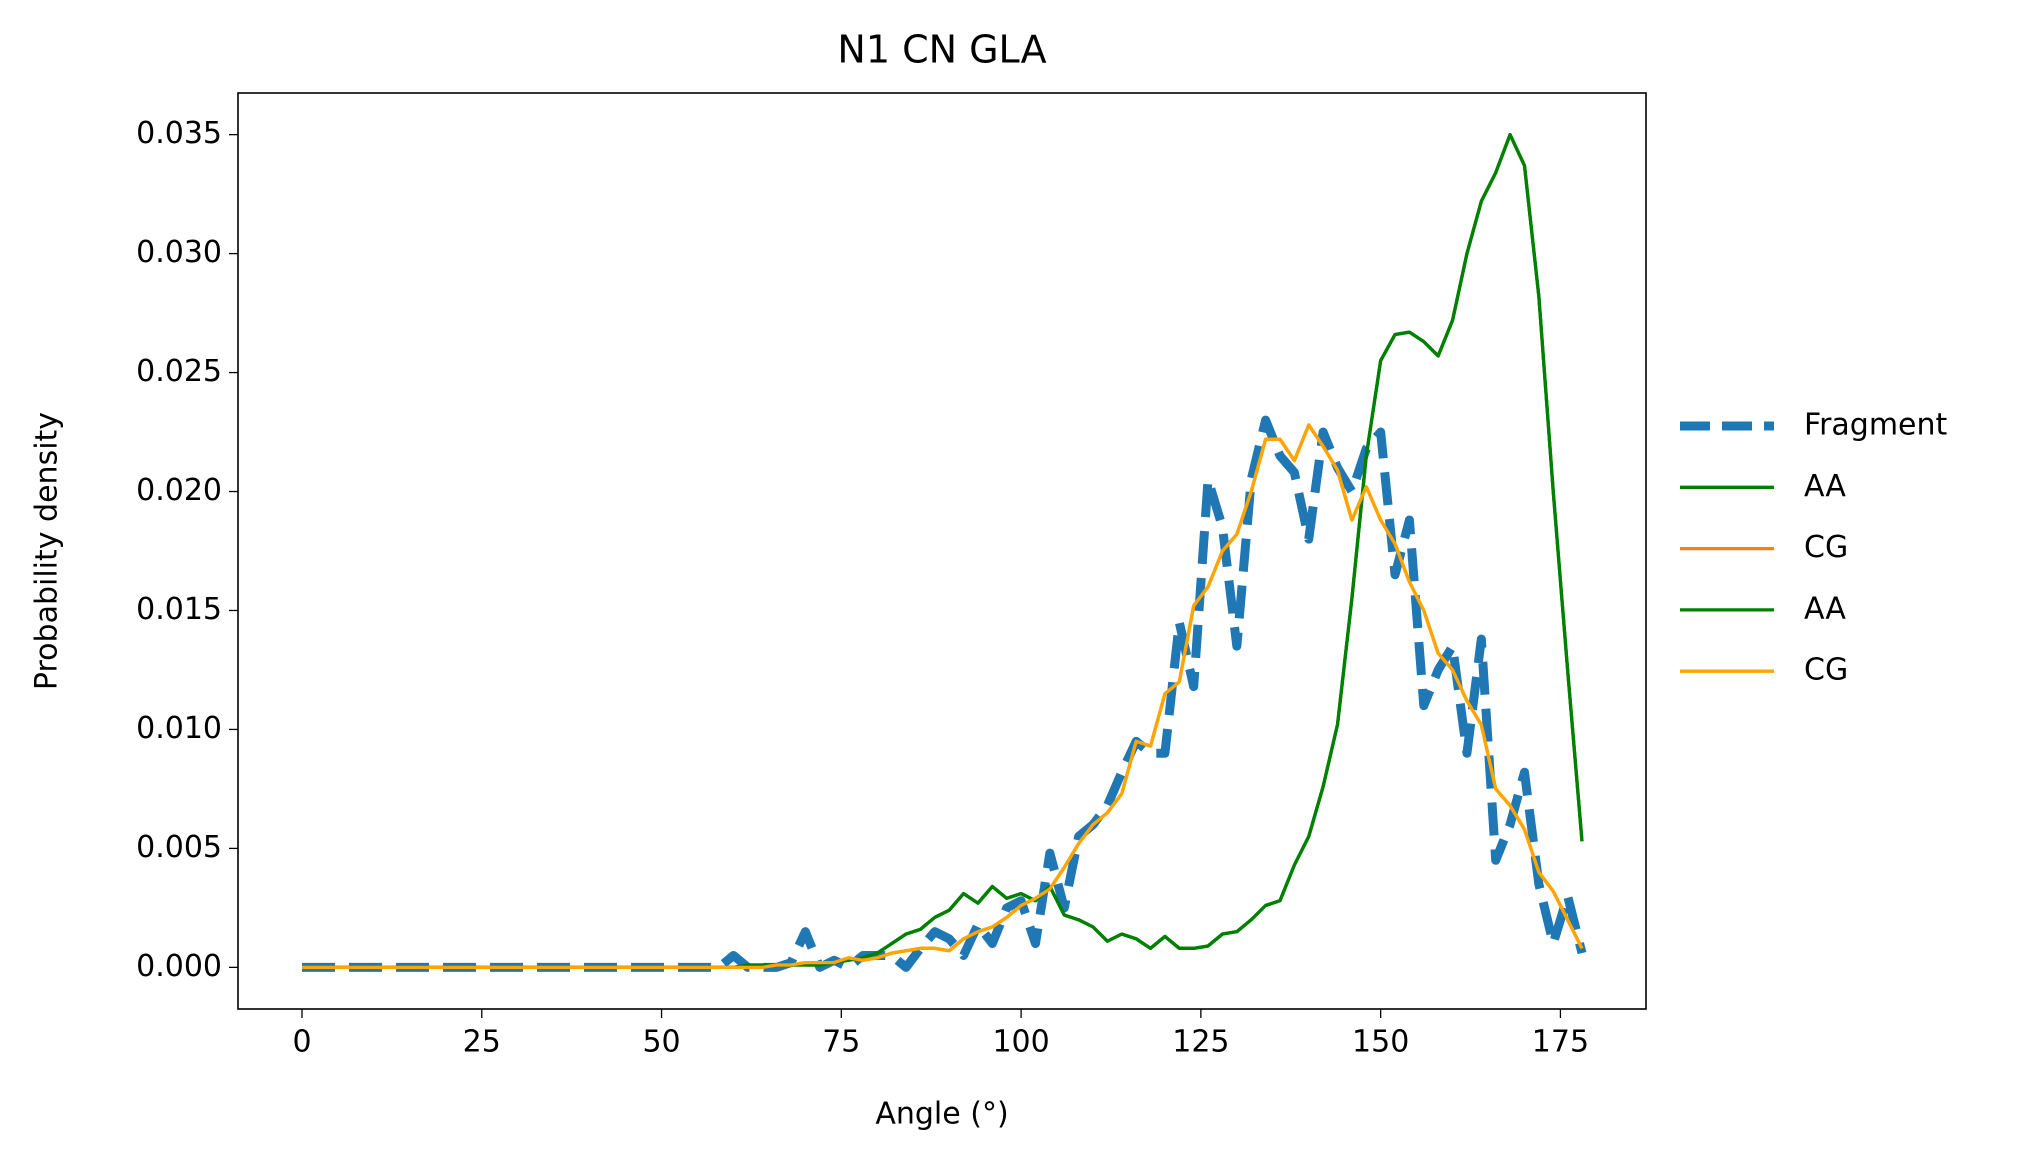  Describe the element at coordinates (179, 371) in the screenshot. I see `y-tick-label: 0.025` at that location.